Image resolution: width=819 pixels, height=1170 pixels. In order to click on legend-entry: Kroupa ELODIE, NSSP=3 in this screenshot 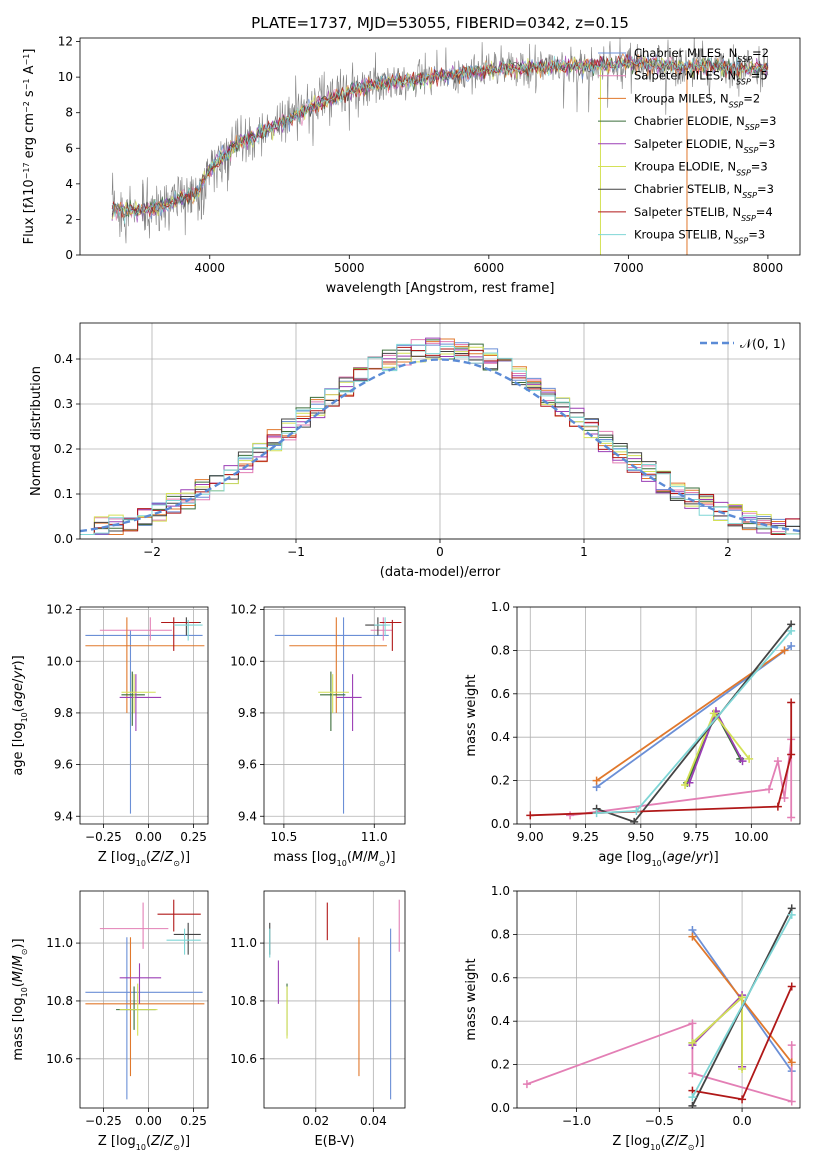, I will do `click(701, 169)`.